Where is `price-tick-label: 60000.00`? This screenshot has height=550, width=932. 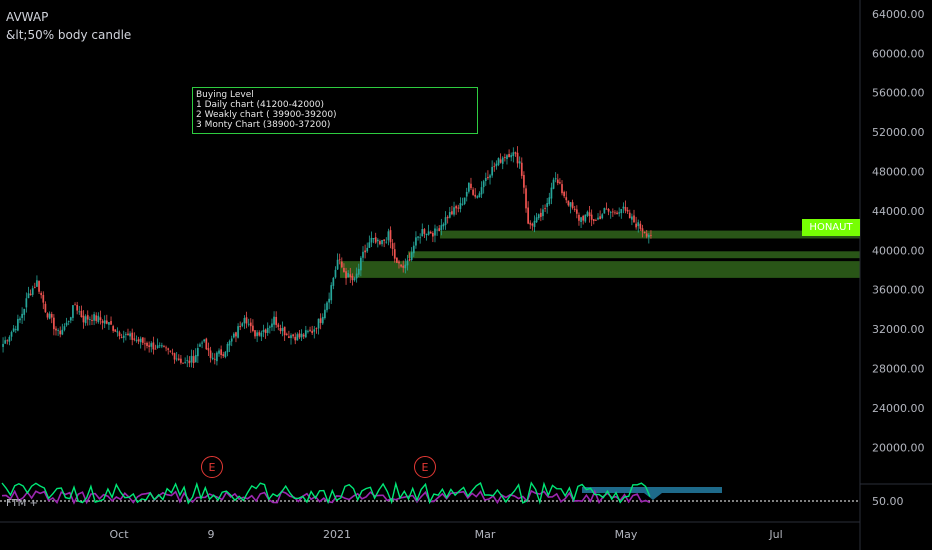 price-tick-label: 60000.00 is located at coordinates (898, 53).